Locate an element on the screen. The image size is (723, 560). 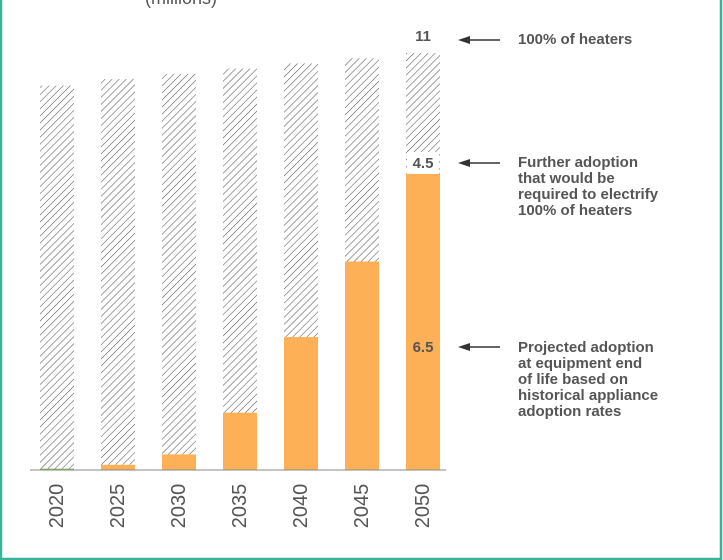
data-label-remaining-bg is located at coordinates (423, 163).